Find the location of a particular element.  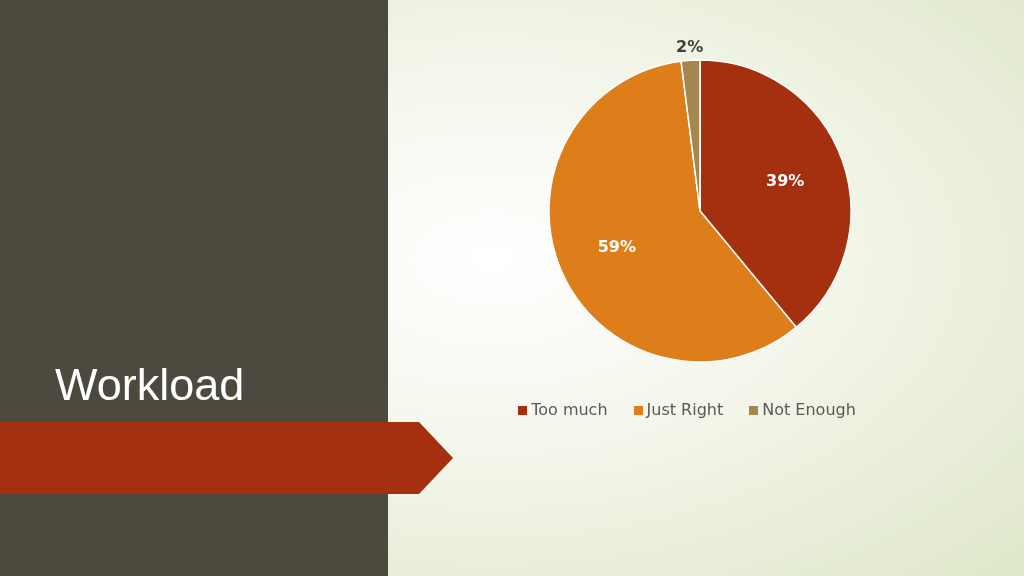

data-label: 2% is located at coordinates (690, 46).